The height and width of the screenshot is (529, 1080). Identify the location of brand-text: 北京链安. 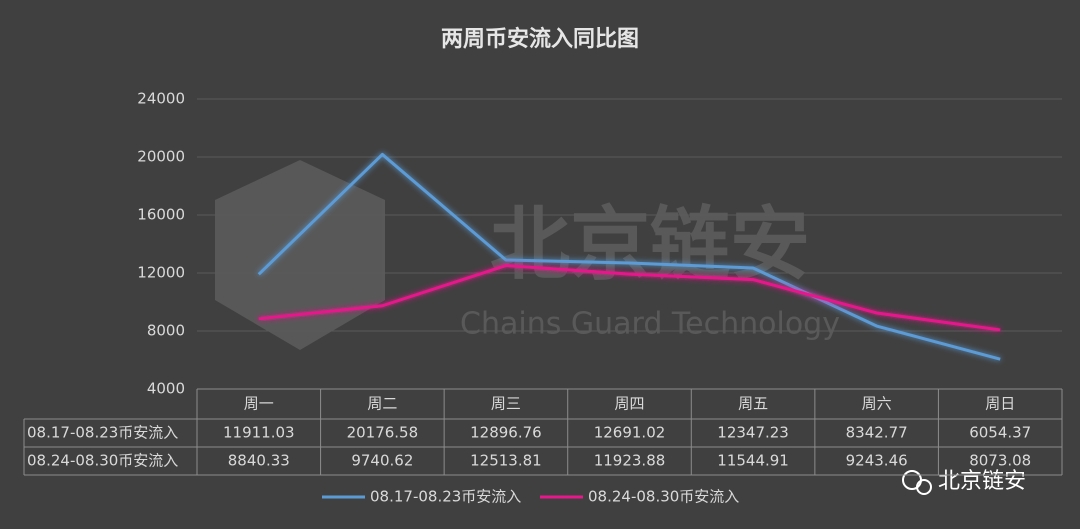
(982, 481).